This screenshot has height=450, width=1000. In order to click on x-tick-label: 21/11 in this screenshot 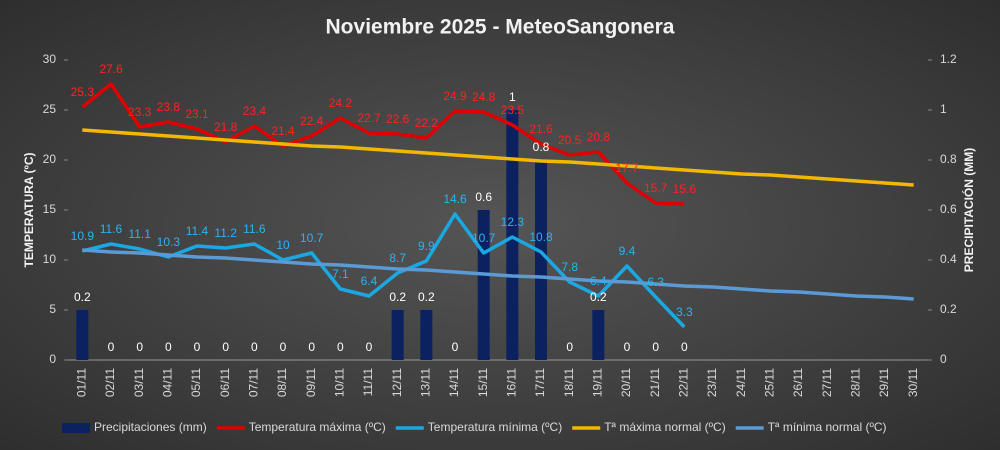, I will do `click(655, 382)`.